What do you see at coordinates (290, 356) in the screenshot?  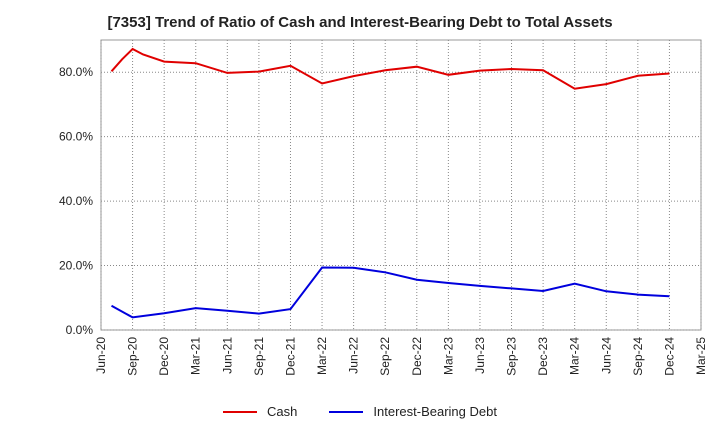 I see `x-tick-label: Dec-21` at bounding box center [290, 356].